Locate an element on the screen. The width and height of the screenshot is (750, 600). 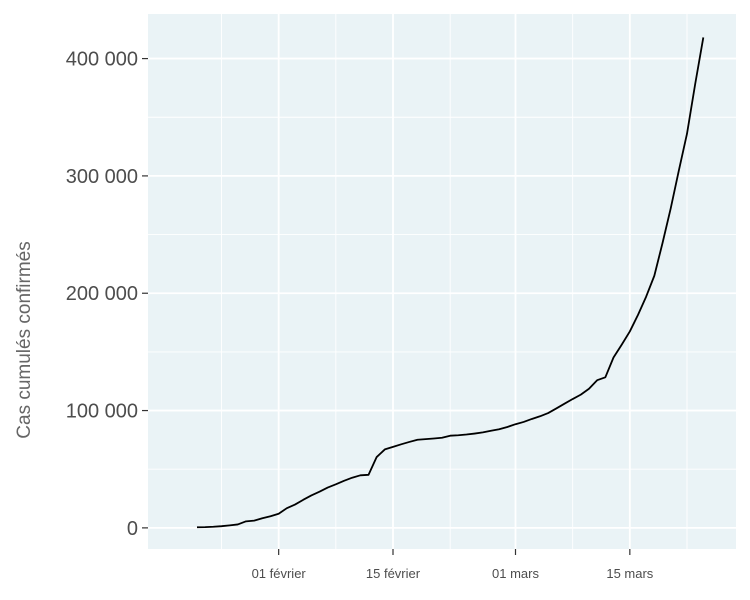
x-tick-label: 01 février is located at coordinates (279, 573).